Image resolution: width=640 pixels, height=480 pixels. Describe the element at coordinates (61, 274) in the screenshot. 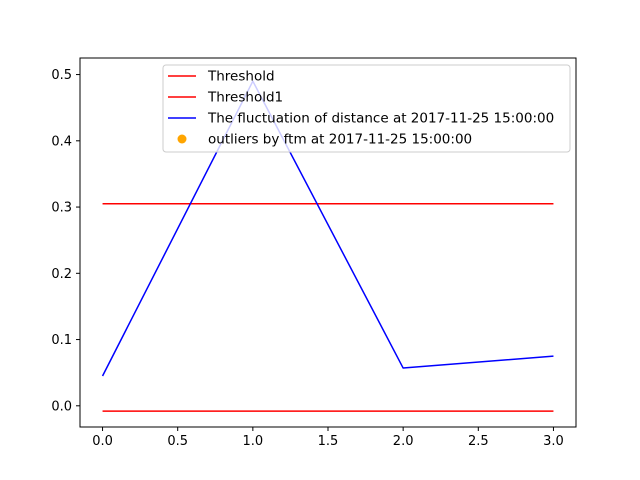

I see `y-tick-label: 0.2` at that location.